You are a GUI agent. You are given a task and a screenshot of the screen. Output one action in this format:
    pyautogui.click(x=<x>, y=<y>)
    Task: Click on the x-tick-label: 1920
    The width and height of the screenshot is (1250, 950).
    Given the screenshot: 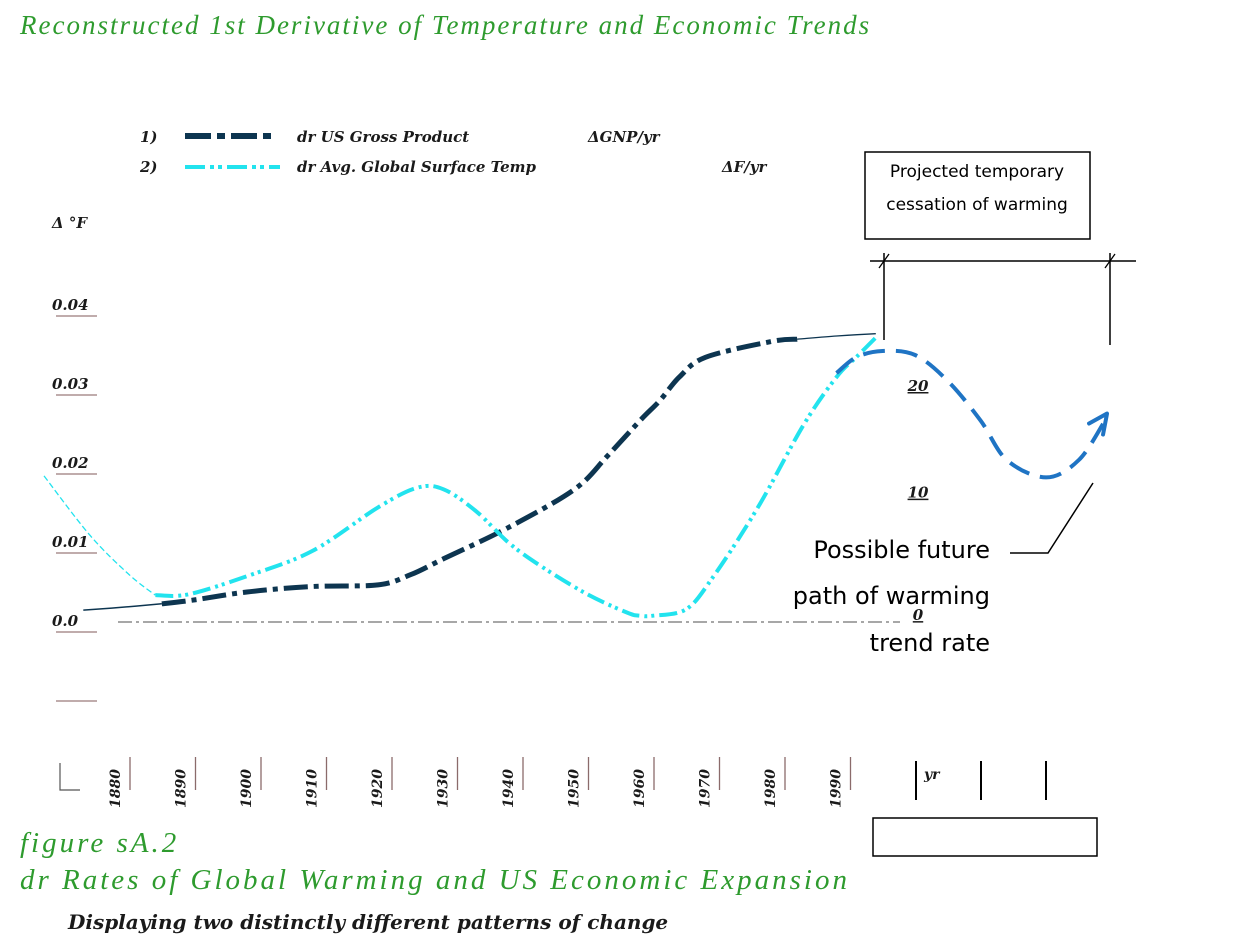 What is the action you would take?
    pyautogui.click(x=378, y=788)
    